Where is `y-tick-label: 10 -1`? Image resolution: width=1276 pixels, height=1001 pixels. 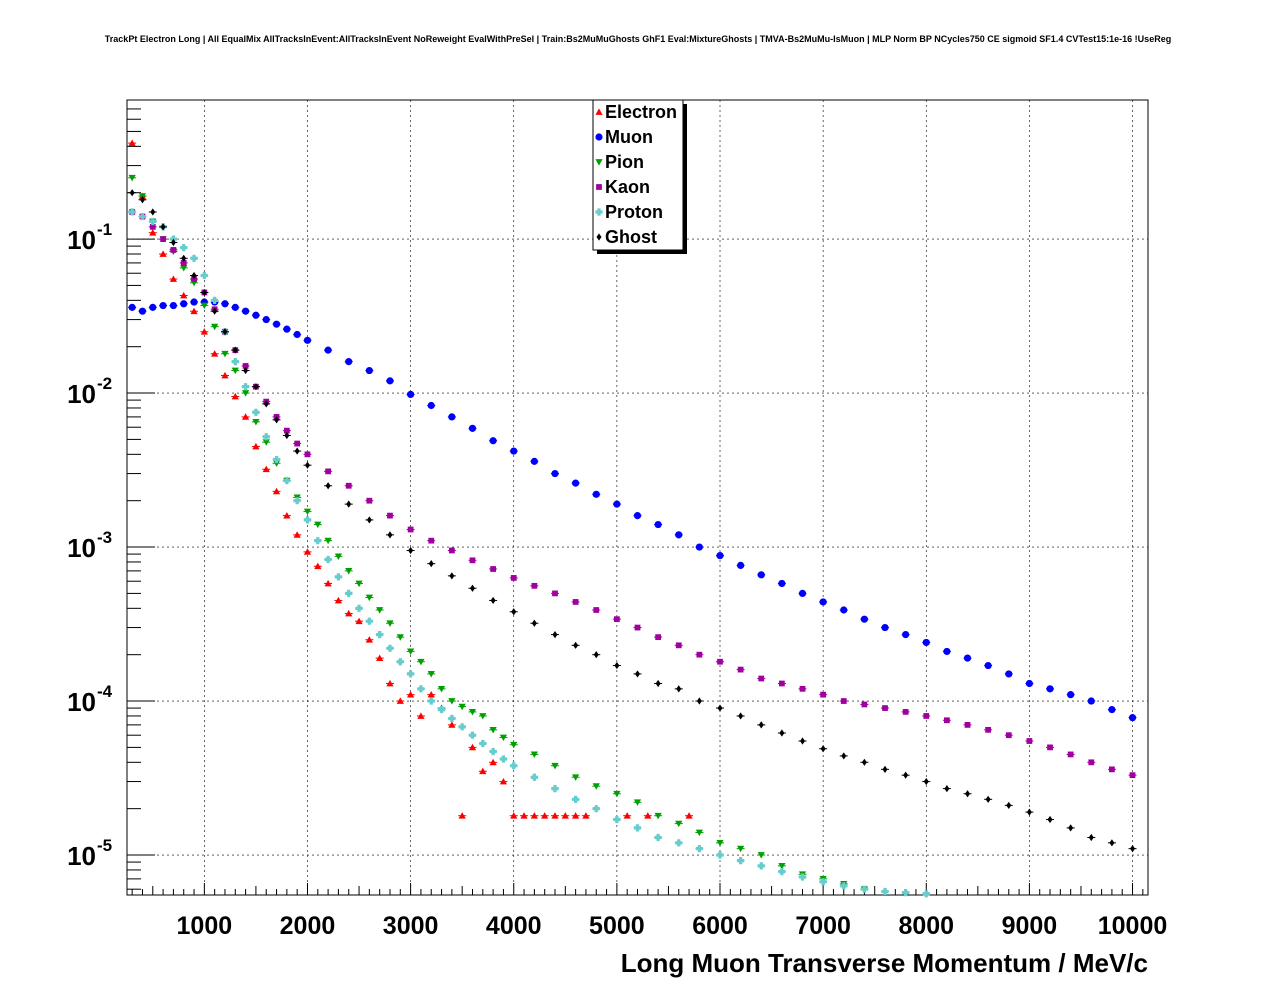 y-tick-label: 10 -1 is located at coordinates (89, 237).